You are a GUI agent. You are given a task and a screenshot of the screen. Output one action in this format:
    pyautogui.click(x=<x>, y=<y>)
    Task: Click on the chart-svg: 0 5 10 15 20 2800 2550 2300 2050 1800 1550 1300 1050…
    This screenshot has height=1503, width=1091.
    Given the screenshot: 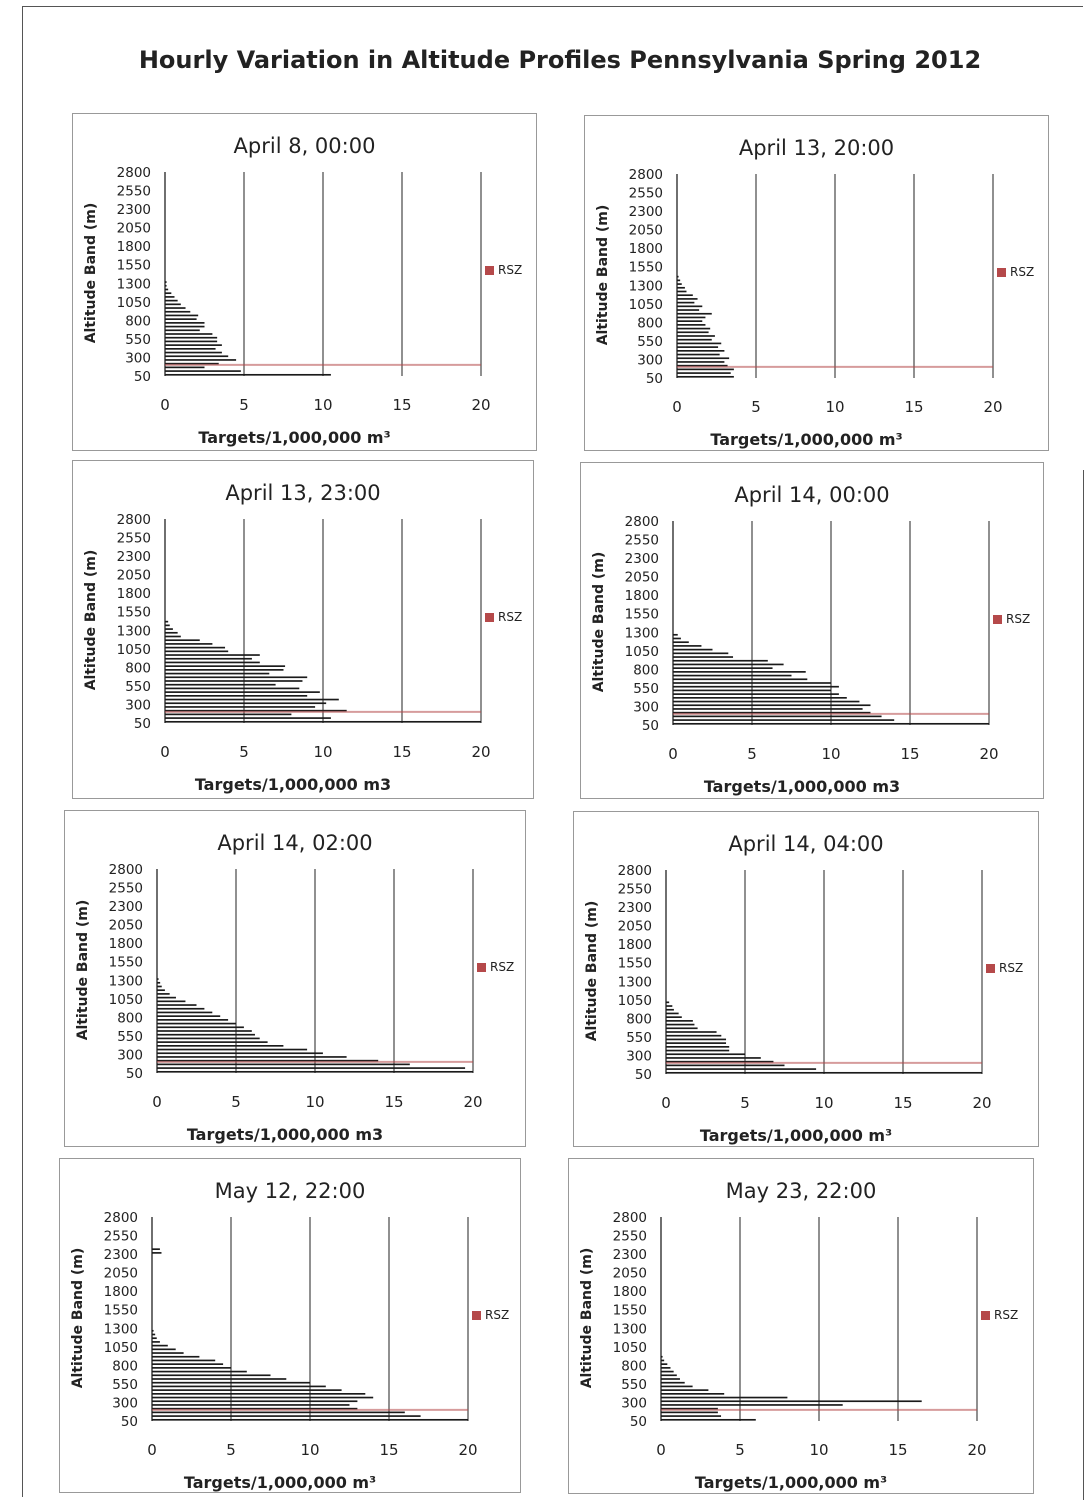 What is the action you would take?
    pyautogui.click(x=304, y=289)
    